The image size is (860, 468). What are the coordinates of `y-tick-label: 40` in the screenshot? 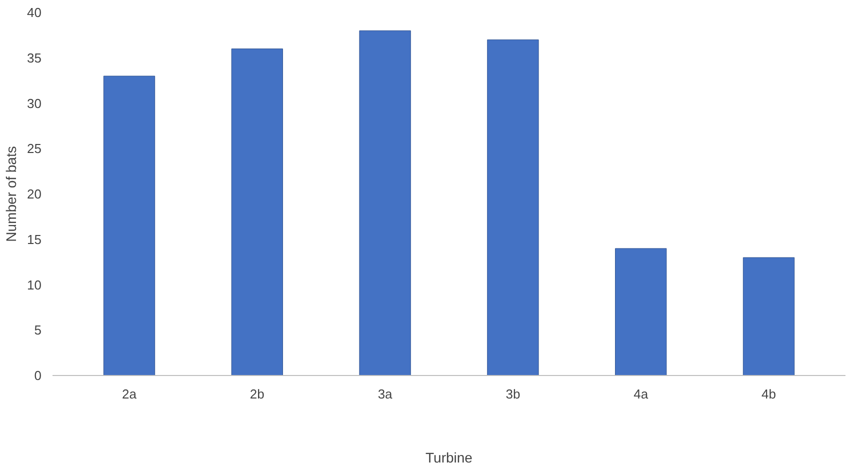 It's located at (34, 12).